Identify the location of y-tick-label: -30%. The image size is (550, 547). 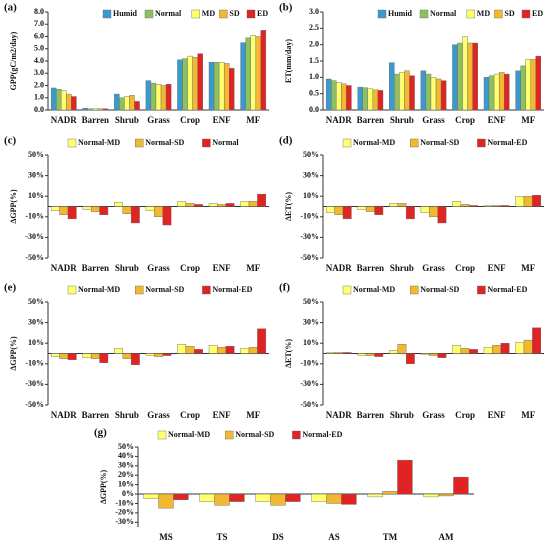
(309, 383).